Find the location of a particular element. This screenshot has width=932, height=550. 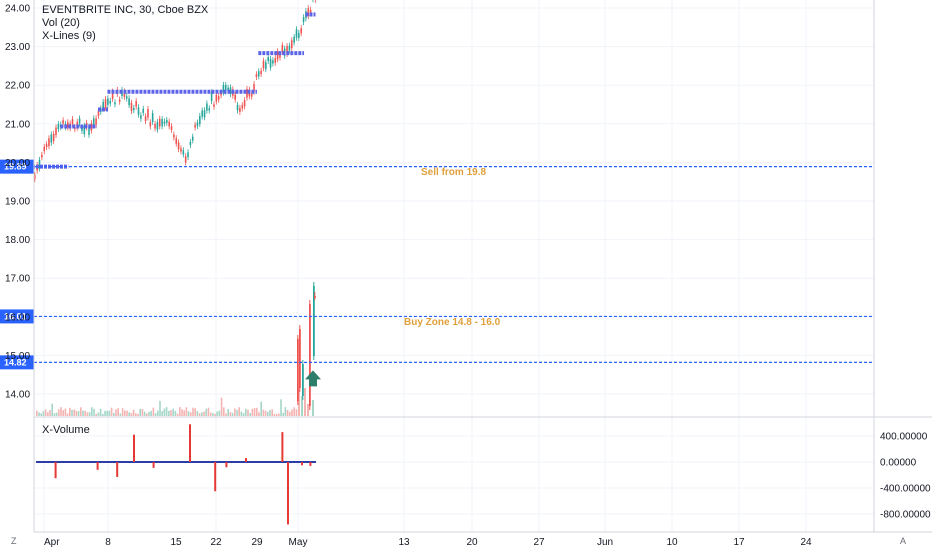

timezone-toggle: Z is located at coordinates (14, 541).